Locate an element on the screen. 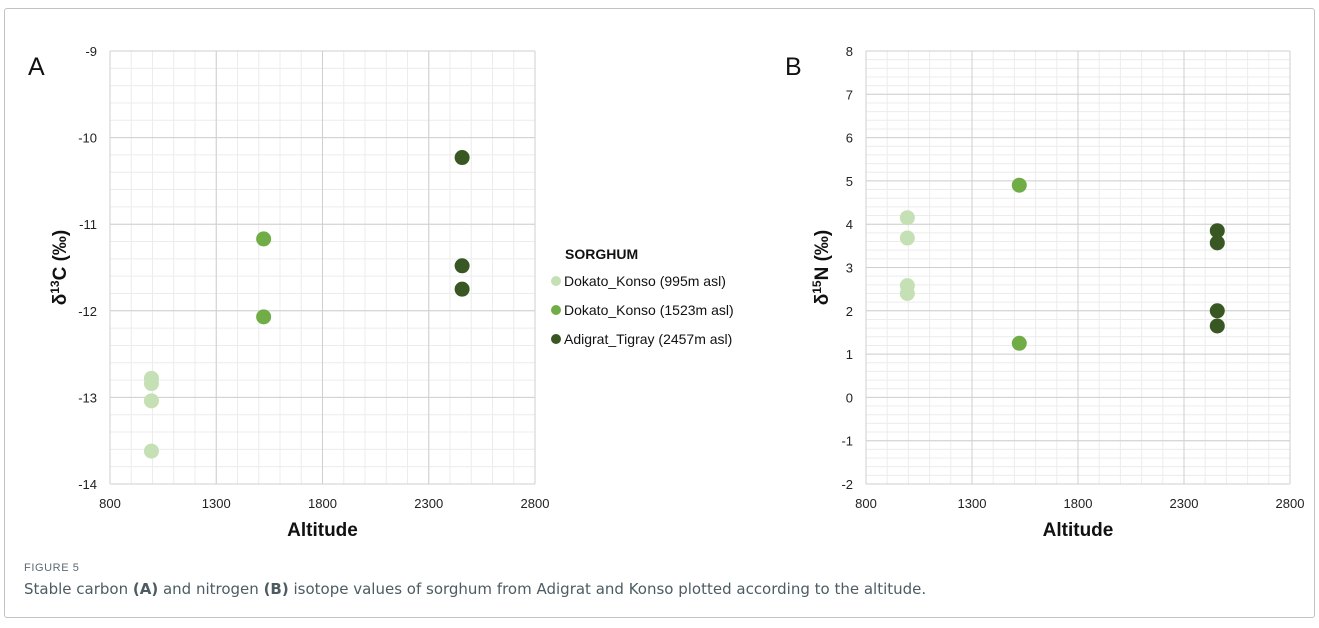 Image resolution: width=1319 pixels, height=628 pixels. y-tick-label: 0 is located at coordinates (849, 397).